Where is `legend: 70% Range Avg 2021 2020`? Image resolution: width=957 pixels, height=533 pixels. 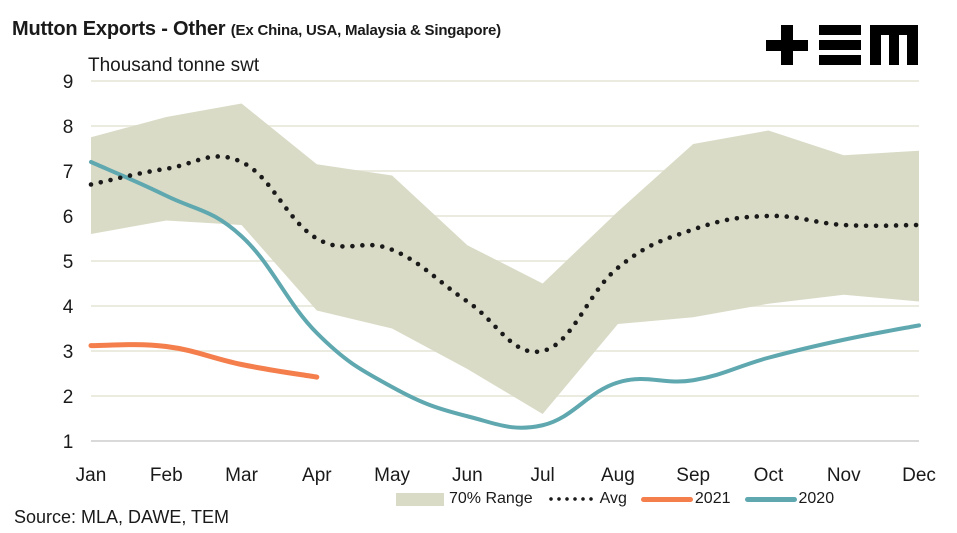
legend: 70% Range Avg 2021 2020 is located at coordinates (622, 499).